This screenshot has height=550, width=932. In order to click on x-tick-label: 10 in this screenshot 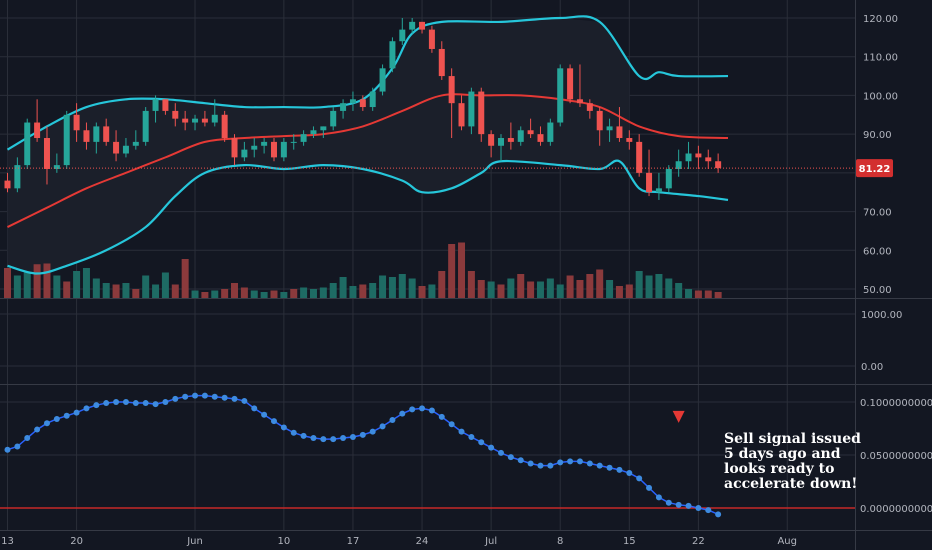, I will do `click(283, 541)`.